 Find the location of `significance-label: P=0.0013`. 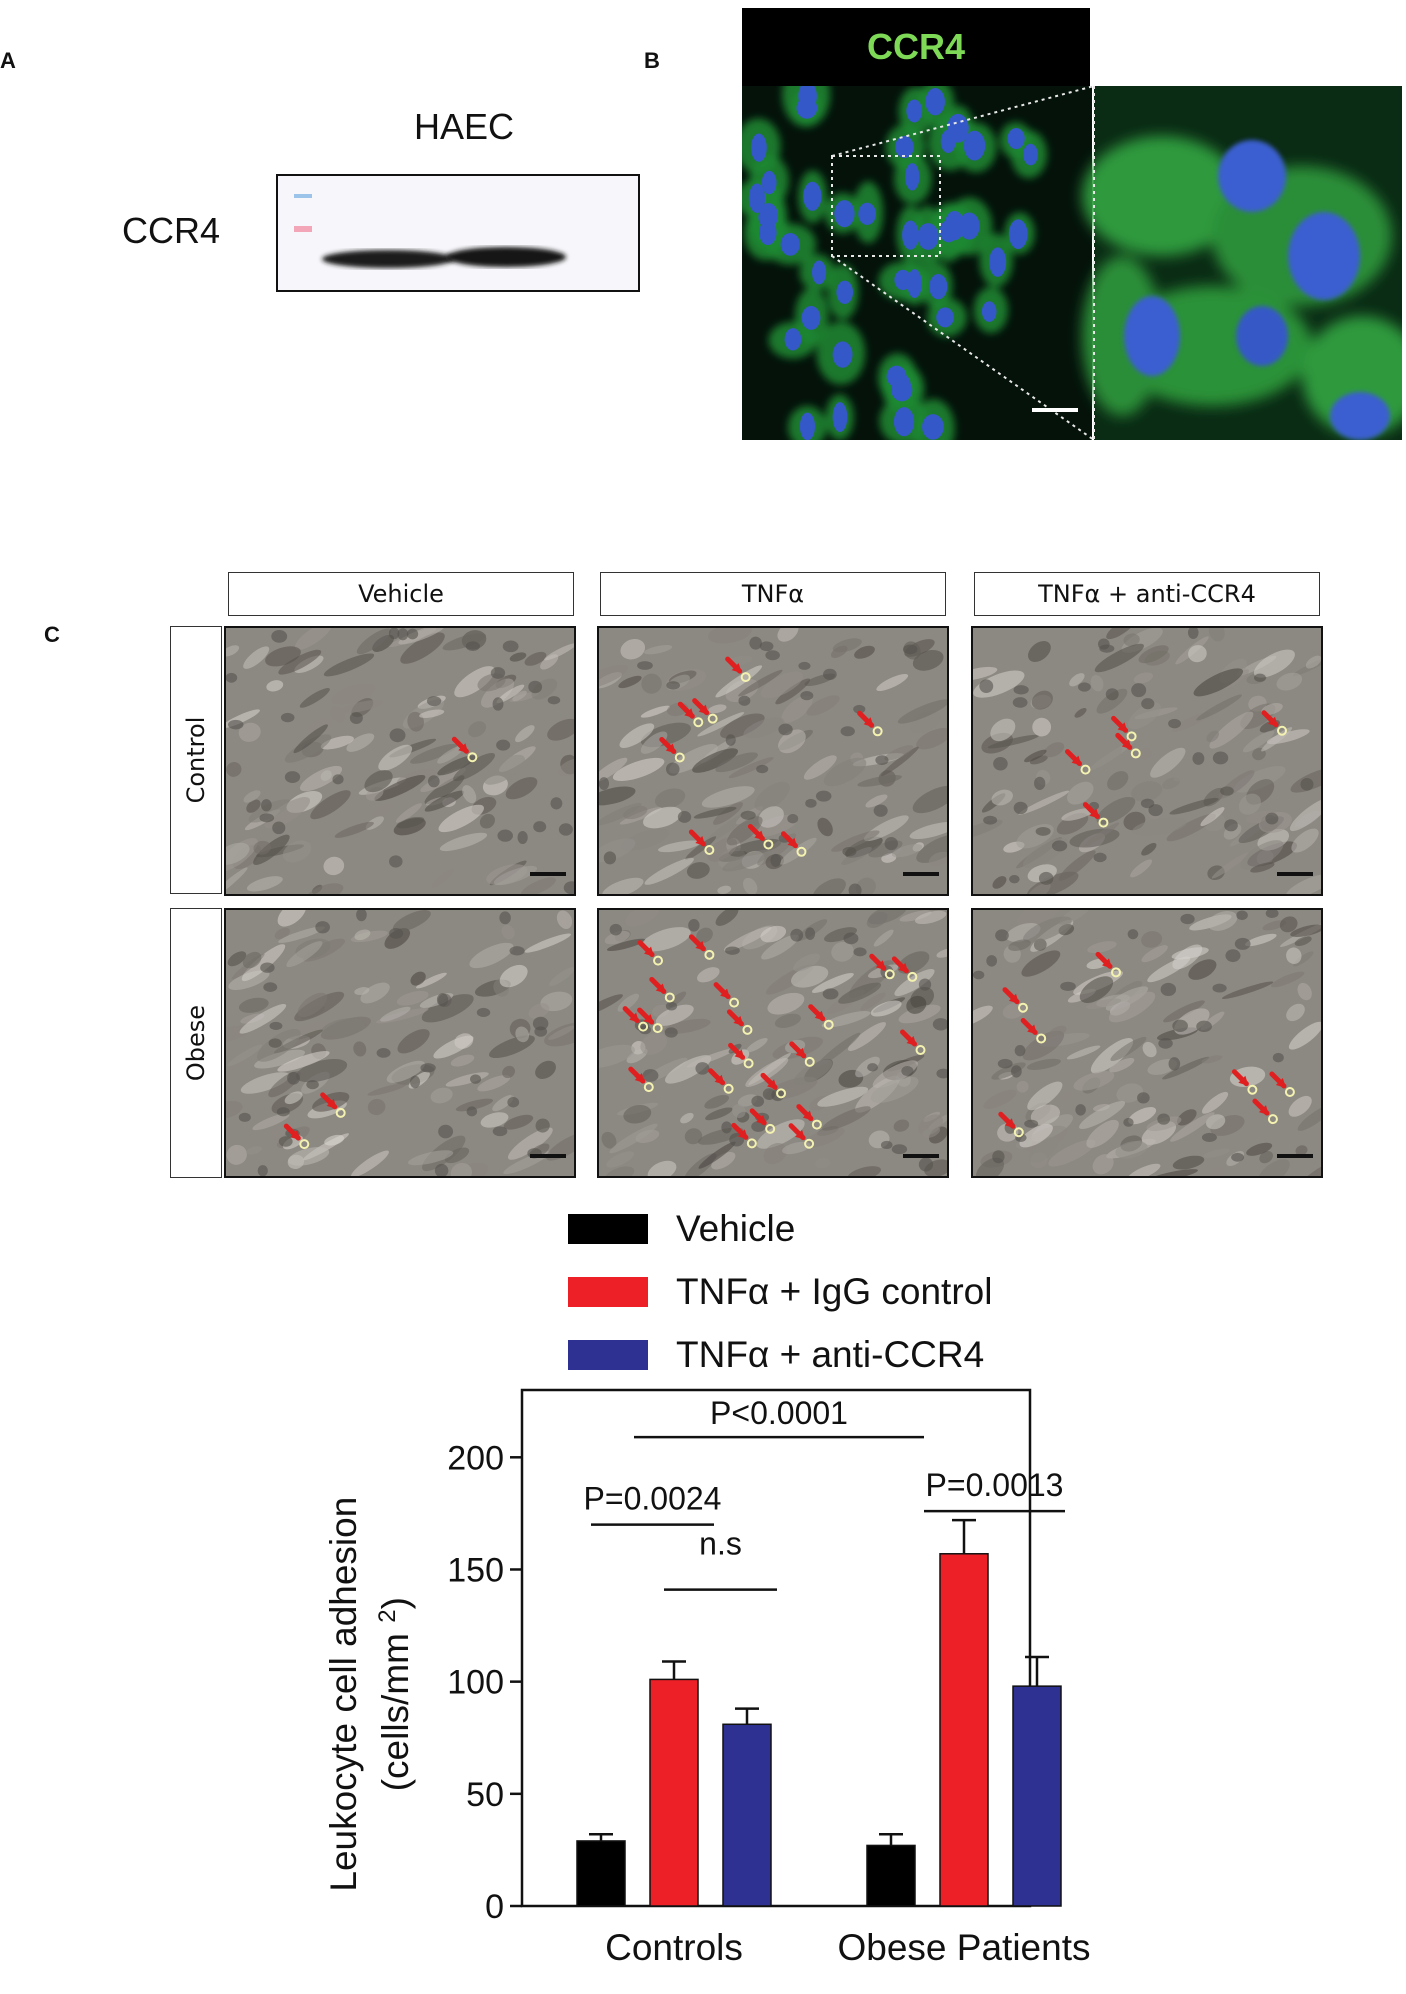

significance-label: P=0.0013 is located at coordinates (995, 1485).